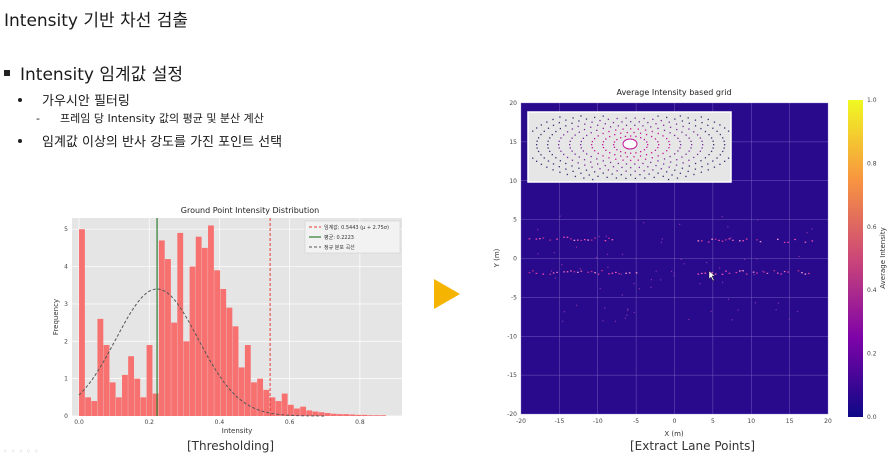 Image resolution: width=893 pixels, height=457 pixels. What do you see at coordinates (74, 99) in the screenshot?
I see `bullet-level2-a: 가우시안 필터링` at bounding box center [74, 99].